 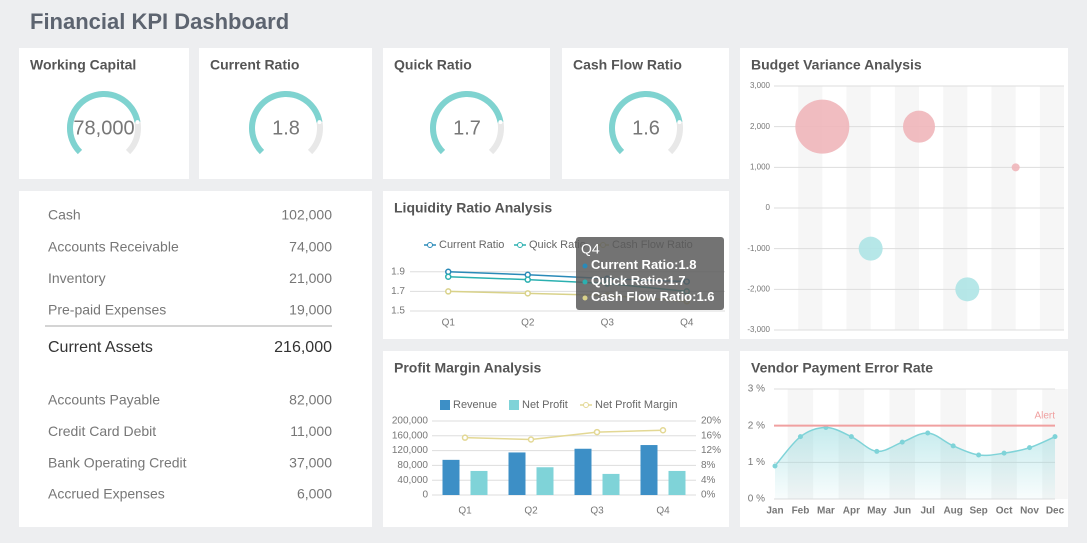 I want to click on x-tick-label: Mar, so click(x=826, y=511).